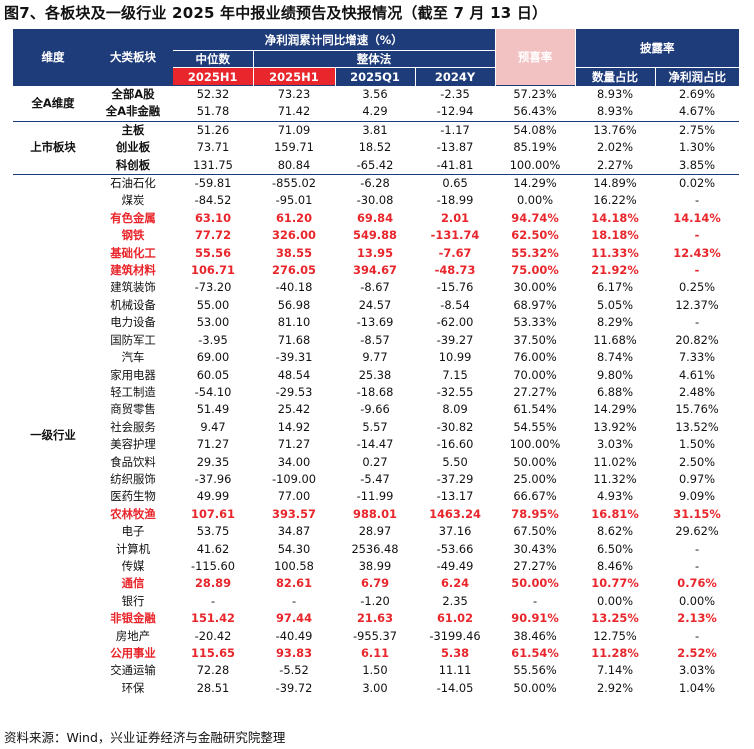 Image resolution: width=754 pixels, height=749 pixels. Describe the element at coordinates (535, 287) in the screenshot. I see `value-cell: 30.00%` at that location.